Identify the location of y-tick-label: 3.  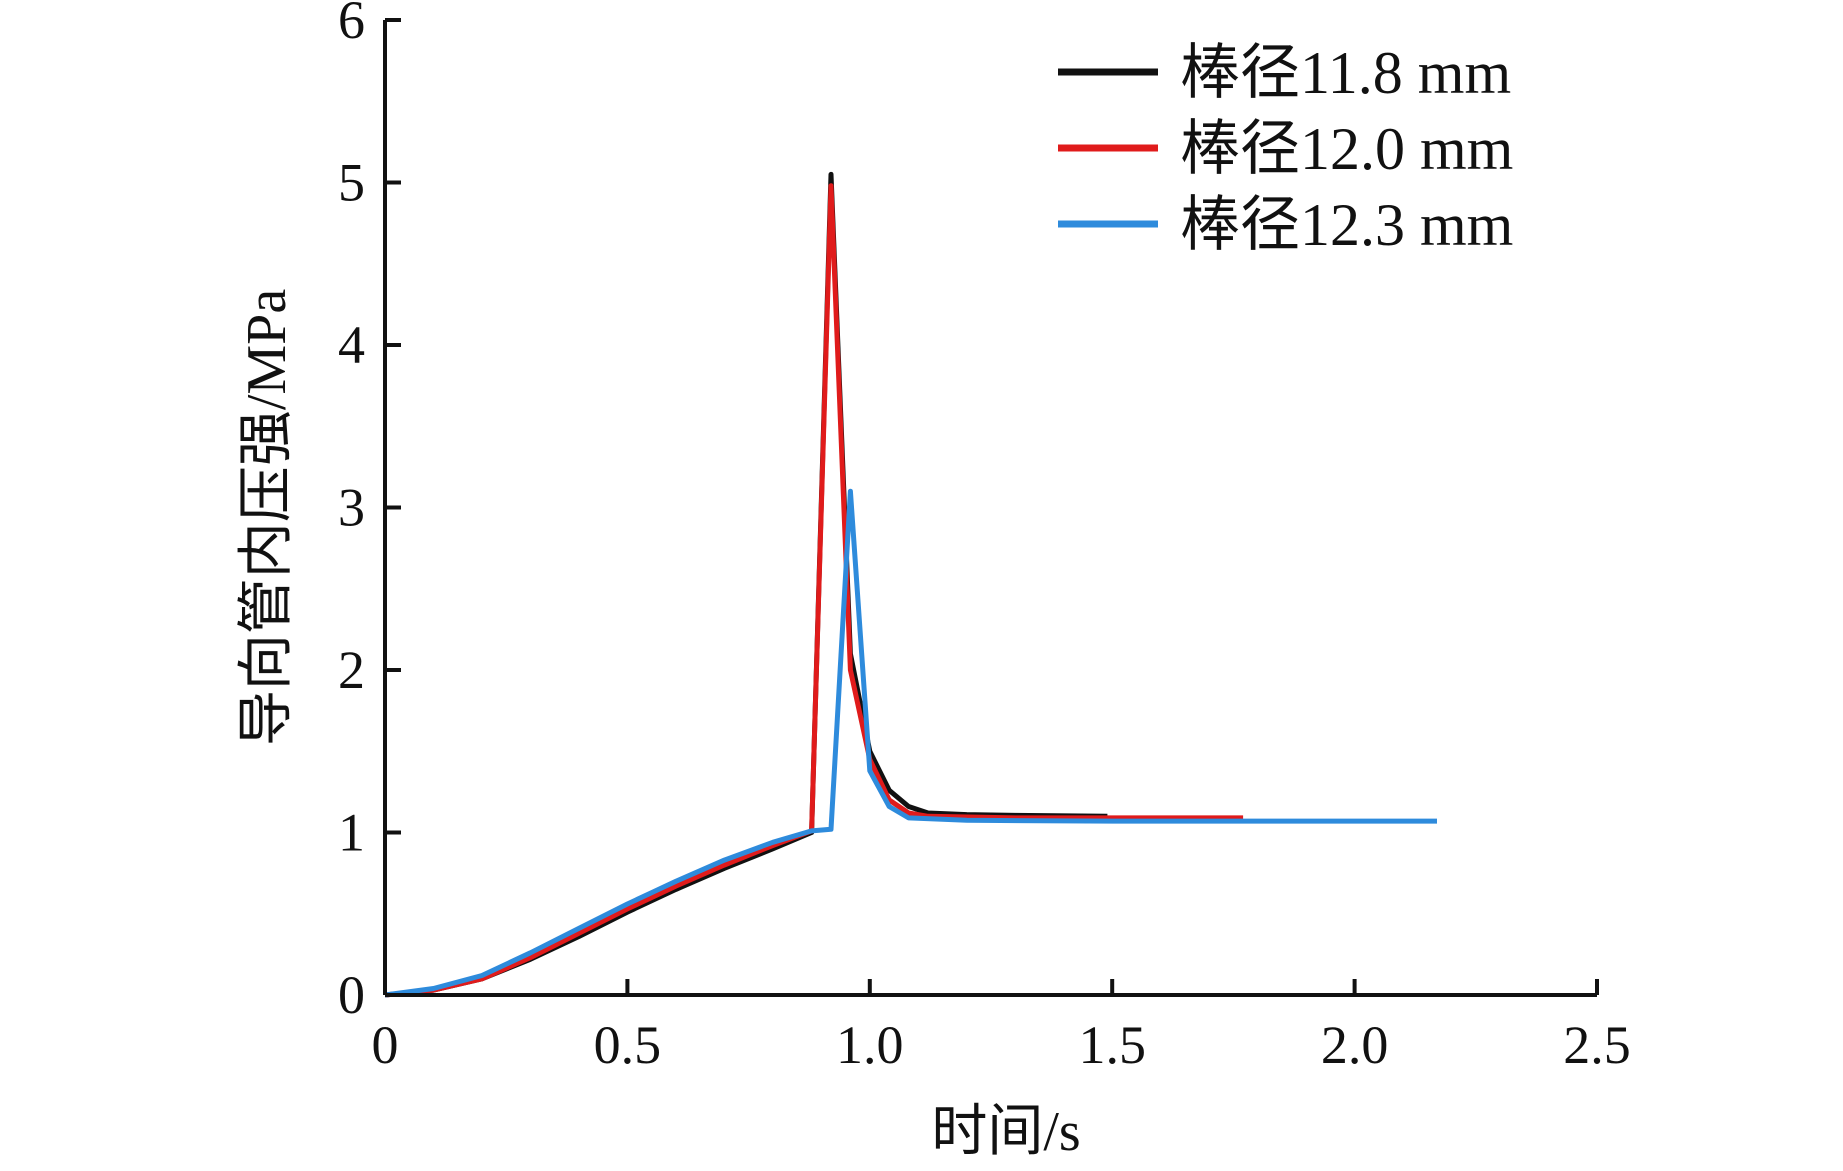
(351, 508).